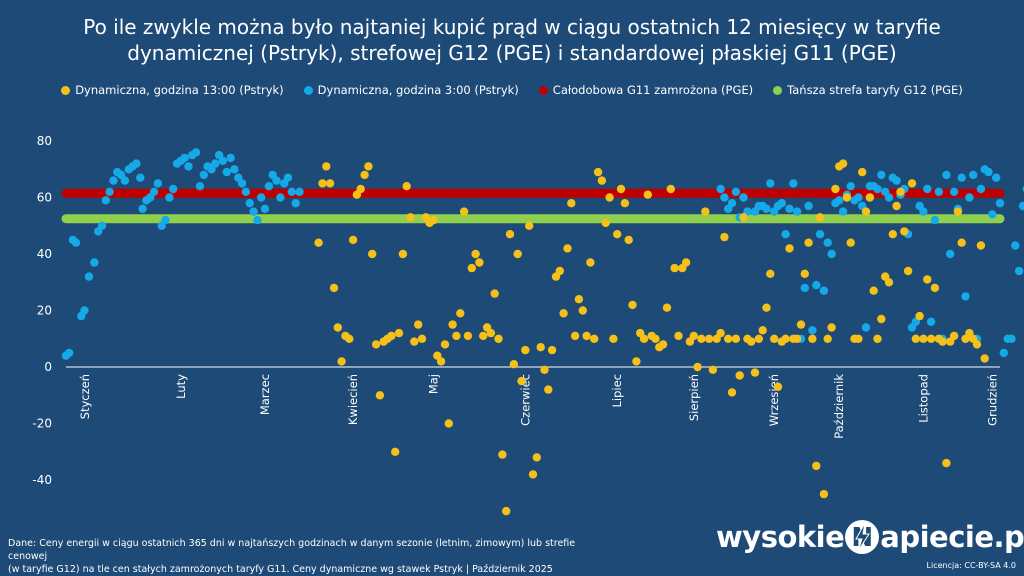  Describe the element at coordinates (179, 90) in the screenshot. I see `legend-label-13: Dynamiczna, godzina 13:00 (Pstryk)` at that location.